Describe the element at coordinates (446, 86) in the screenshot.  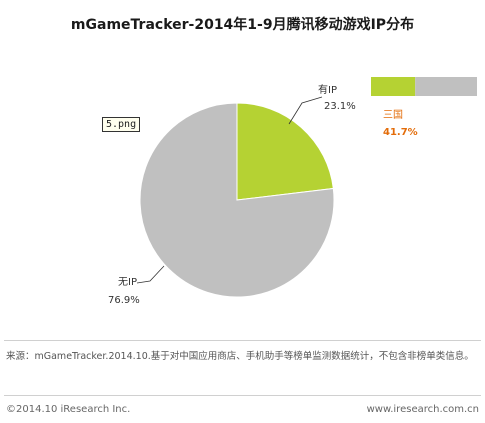
I see `breakdown-segment-other` at that location.